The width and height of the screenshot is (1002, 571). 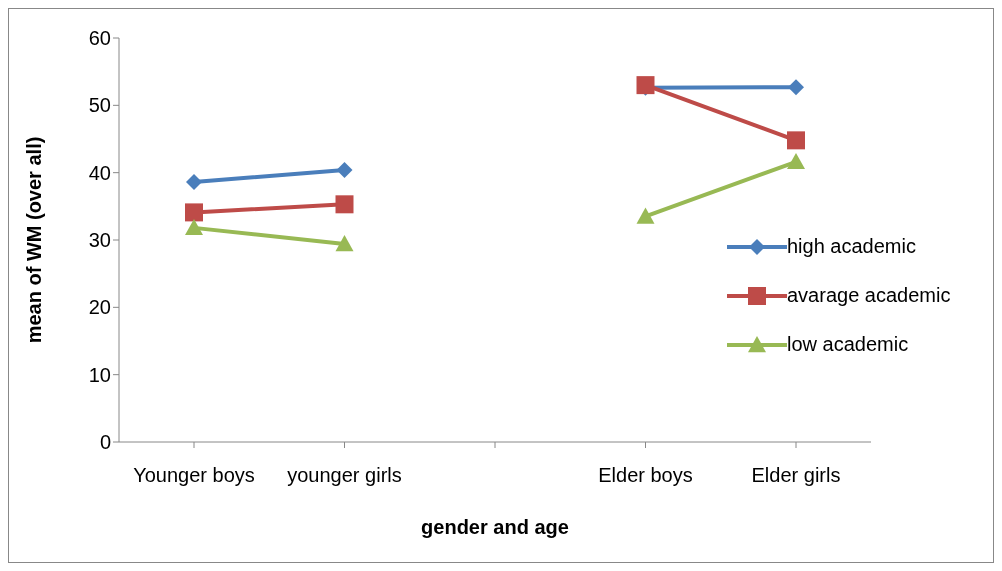 I want to click on y-tick-label: 50, so click(x=99, y=105).